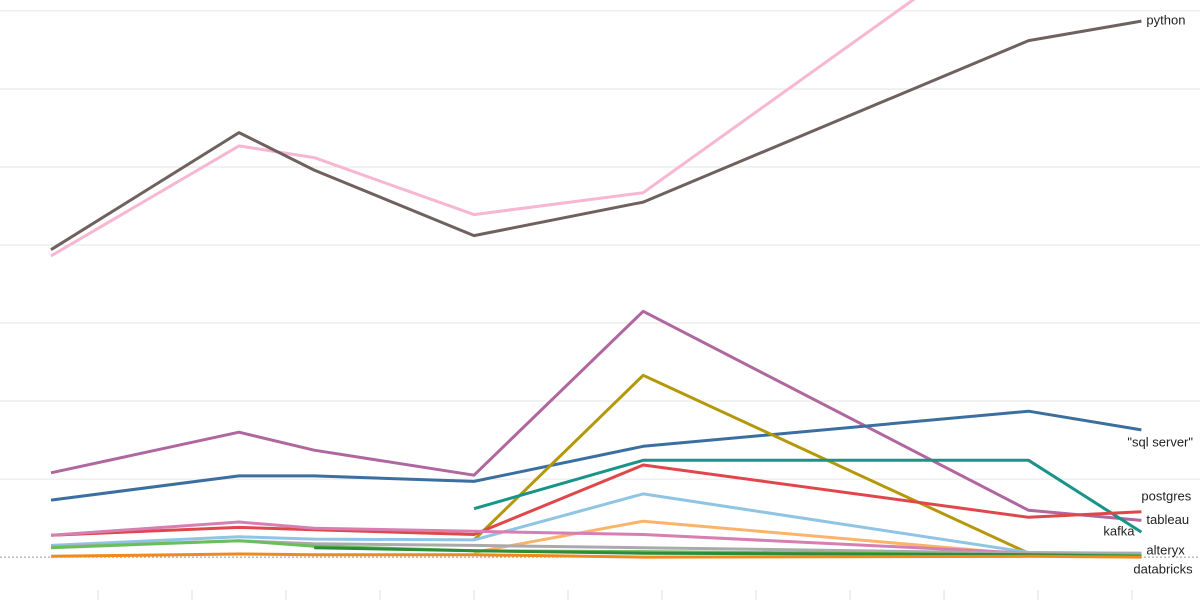  I want to click on series-label: python, so click(1165, 20).